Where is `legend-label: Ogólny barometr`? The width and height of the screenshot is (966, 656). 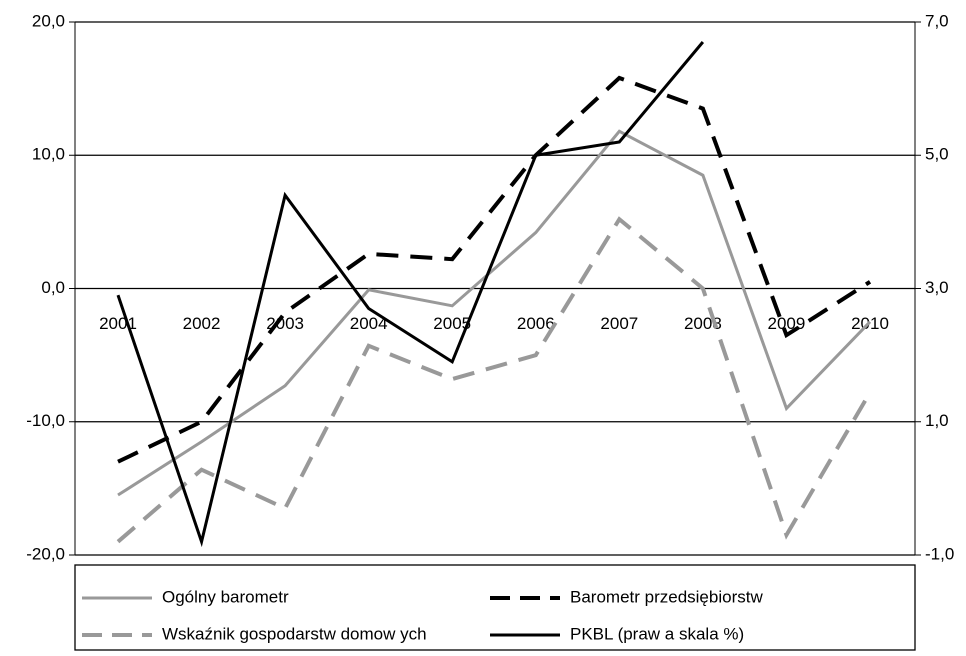
legend-label: Ogólny barometr is located at coordinates (225, 596).